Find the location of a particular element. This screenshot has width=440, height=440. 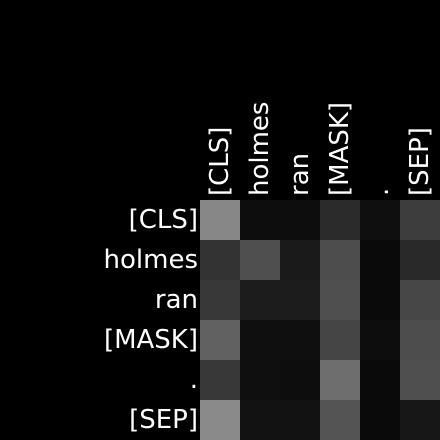

heatmap-cell-r2-c2 is located at coordinates (300, 300).